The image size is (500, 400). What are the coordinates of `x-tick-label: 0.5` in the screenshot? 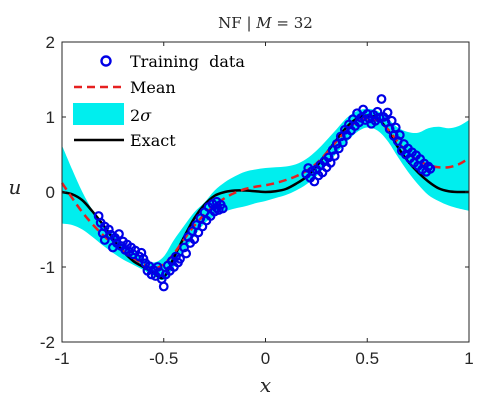 It's located at (367, 358).